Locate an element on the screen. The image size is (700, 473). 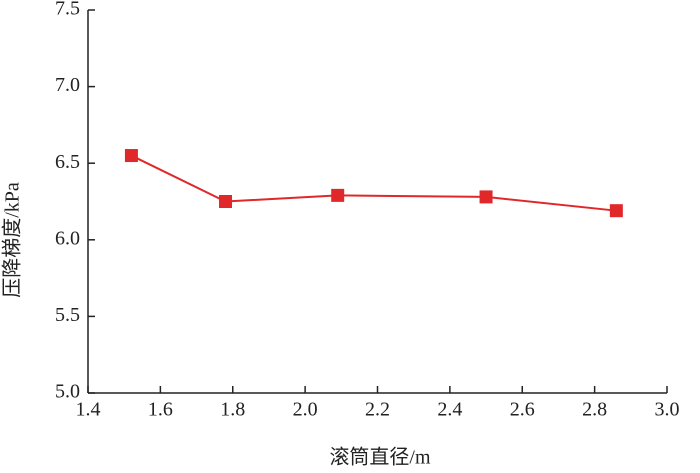
y-tick-label: 5.5 is located at coordinates (67, 315).